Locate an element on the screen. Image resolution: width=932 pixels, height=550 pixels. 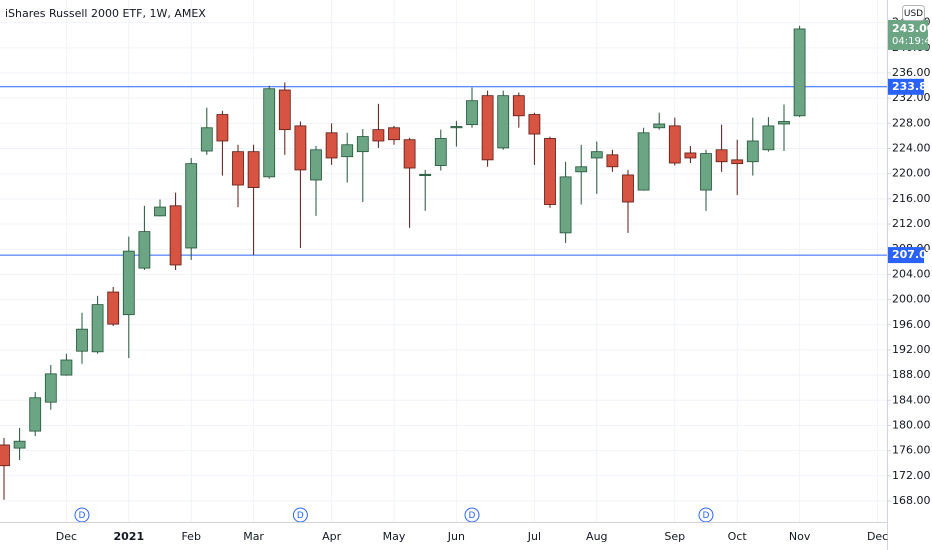
y-tick-label: 172.00 is located at coordinates (911, 475).